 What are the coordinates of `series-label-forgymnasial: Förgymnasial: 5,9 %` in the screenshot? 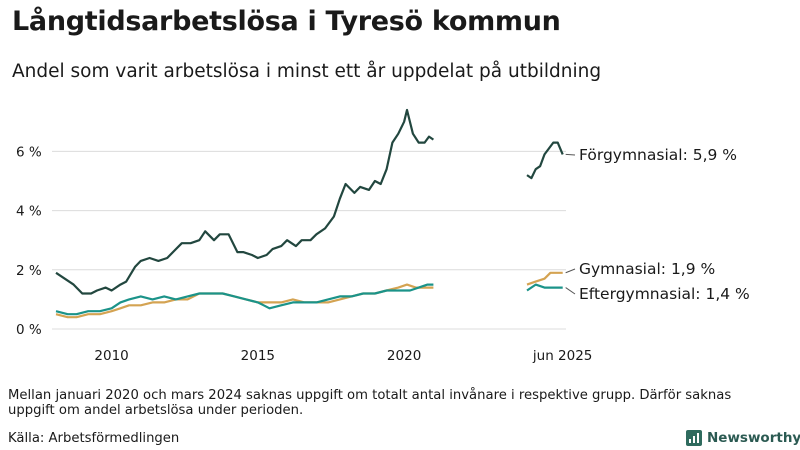 It's located at (658, 155).